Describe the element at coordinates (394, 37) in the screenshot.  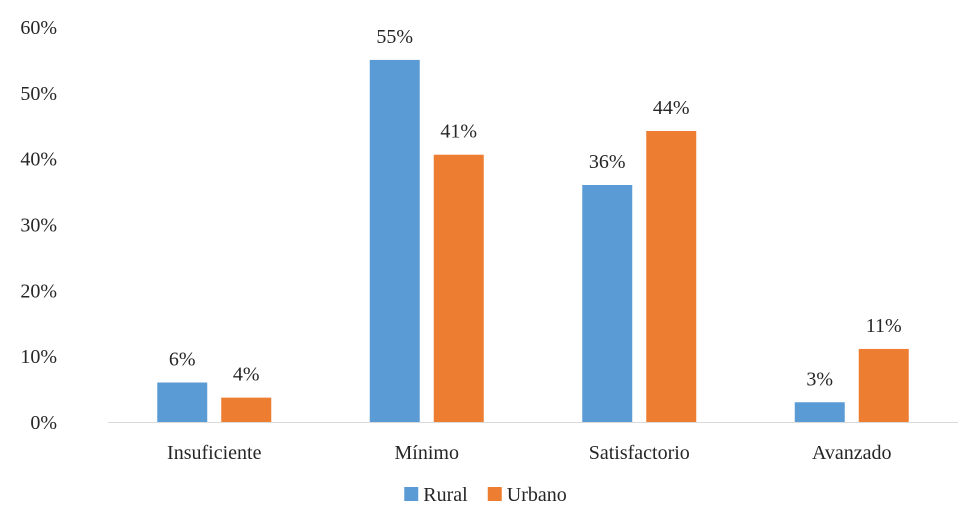
I see `data-label: 55%` at that location.